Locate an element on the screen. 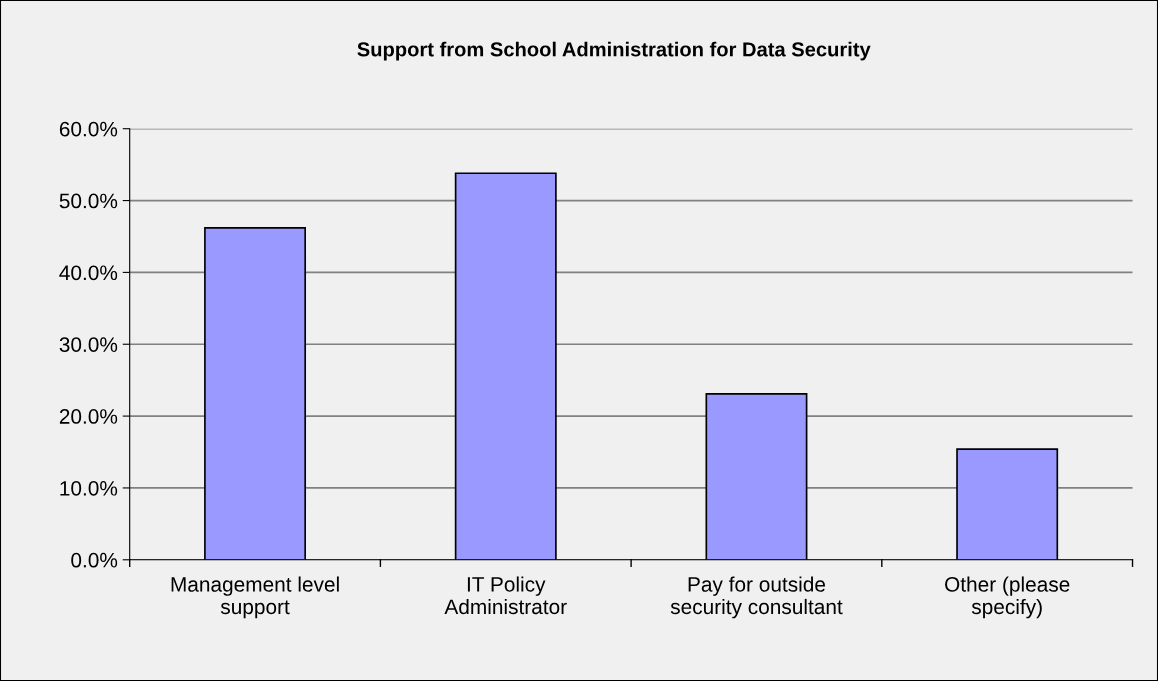 This screenshot has height=681, width=1158. x-tick-label: Other (please specify) is located at coordinates (1007, 597).